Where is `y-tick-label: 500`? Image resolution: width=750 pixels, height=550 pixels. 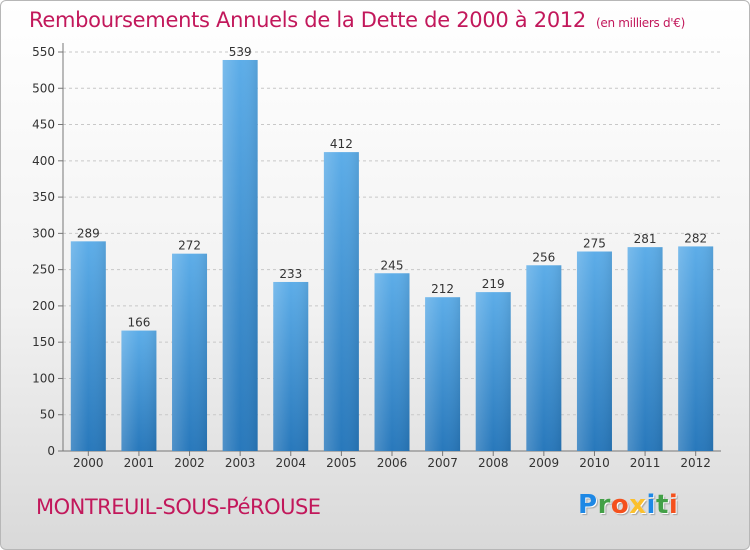 y-tick-label: 500 is located at coordinates (43, 88).